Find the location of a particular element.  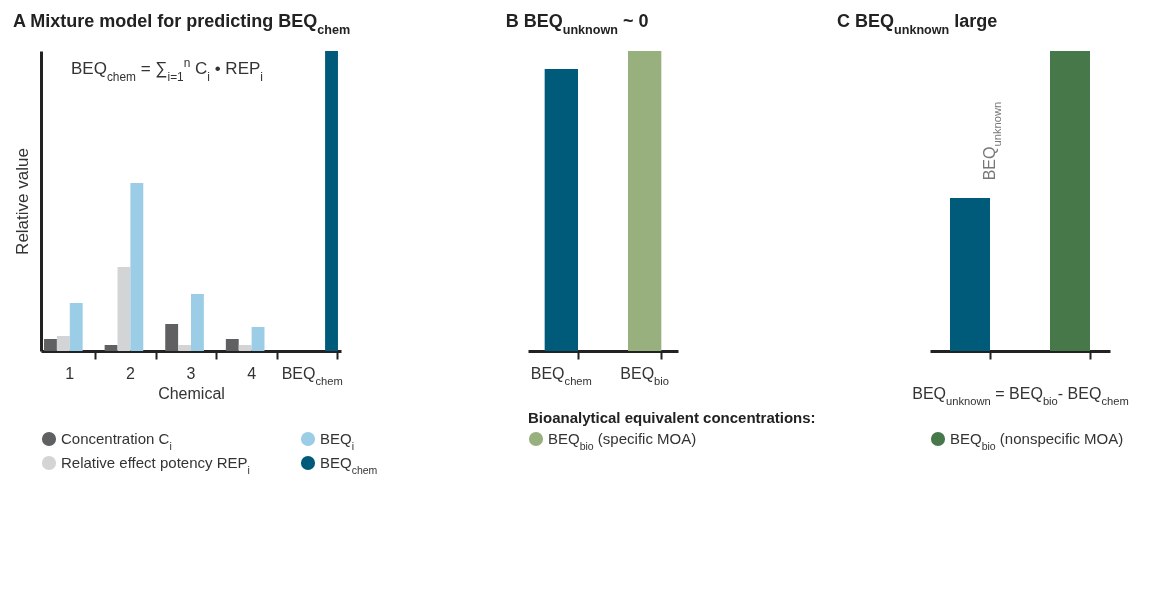

legend-label: BEQ$_{chem}$ is located at coordinates (349, 465).